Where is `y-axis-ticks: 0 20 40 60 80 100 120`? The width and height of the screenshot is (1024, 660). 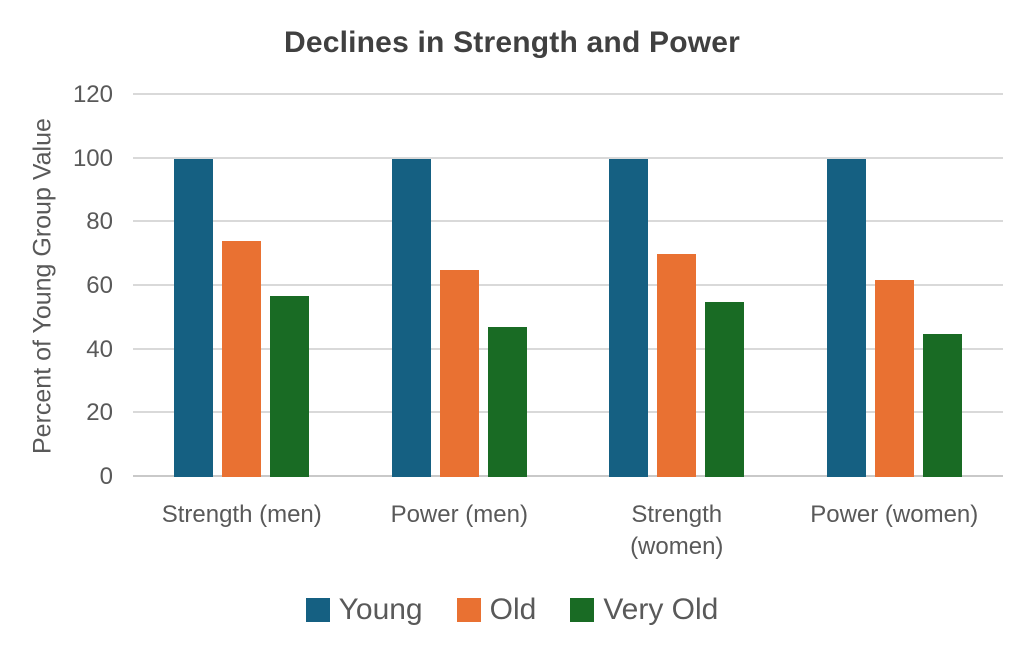 y-axis-ticks: 0 20 40 60 80 100 120 is located at coordinates (89, 286).